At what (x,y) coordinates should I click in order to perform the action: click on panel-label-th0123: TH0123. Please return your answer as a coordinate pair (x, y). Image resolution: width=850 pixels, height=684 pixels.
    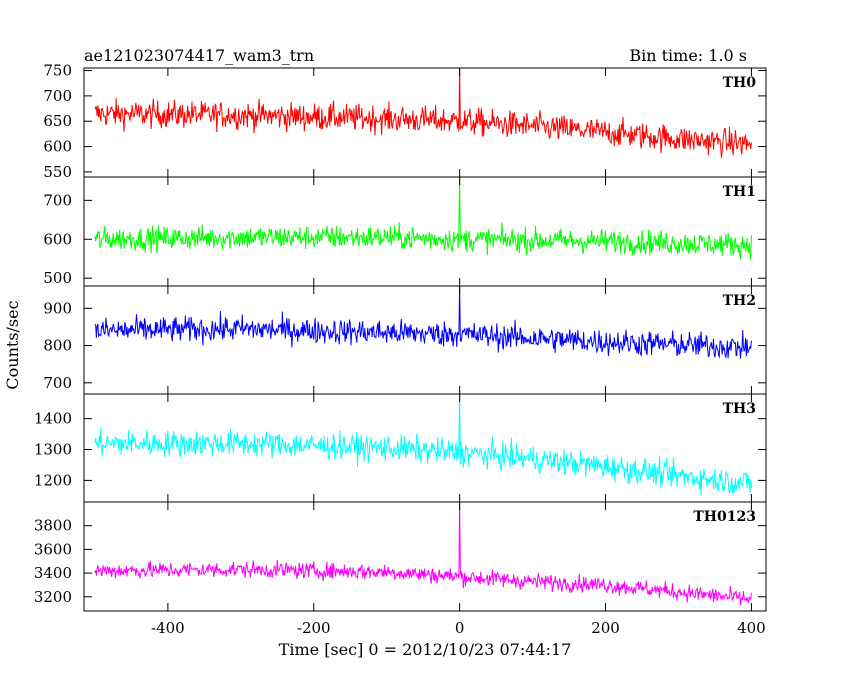
    Looking at the image, I should click on (724, 517).